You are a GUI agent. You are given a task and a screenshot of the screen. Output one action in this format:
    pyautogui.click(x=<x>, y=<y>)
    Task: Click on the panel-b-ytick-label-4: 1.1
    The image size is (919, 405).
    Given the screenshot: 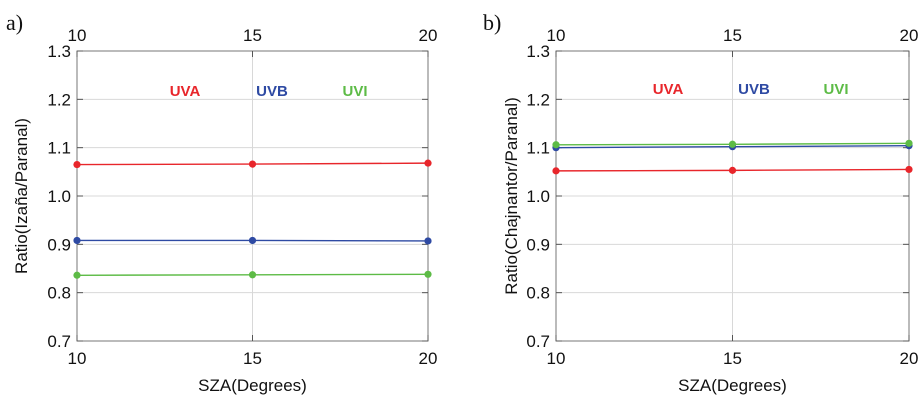 What is the action you would take?
    pyautogui.click(x=538, y=148)
    